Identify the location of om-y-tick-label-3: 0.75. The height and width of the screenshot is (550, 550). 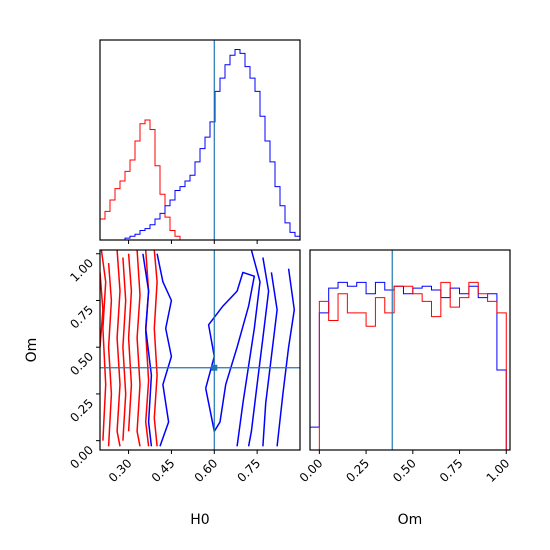
(81, 317).